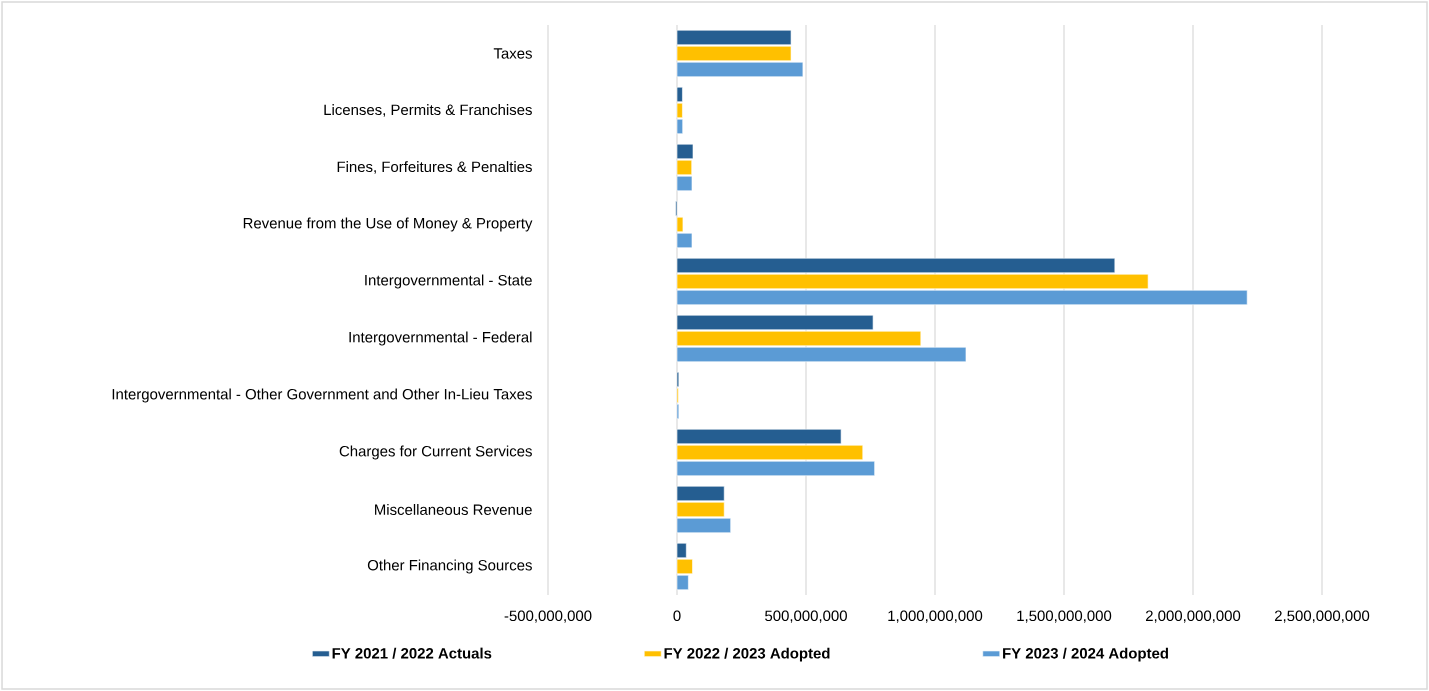 The height and width of the screenshot is (691, 1429). I want to click on x-tick-label: -500,000,000, so click(548, 616).